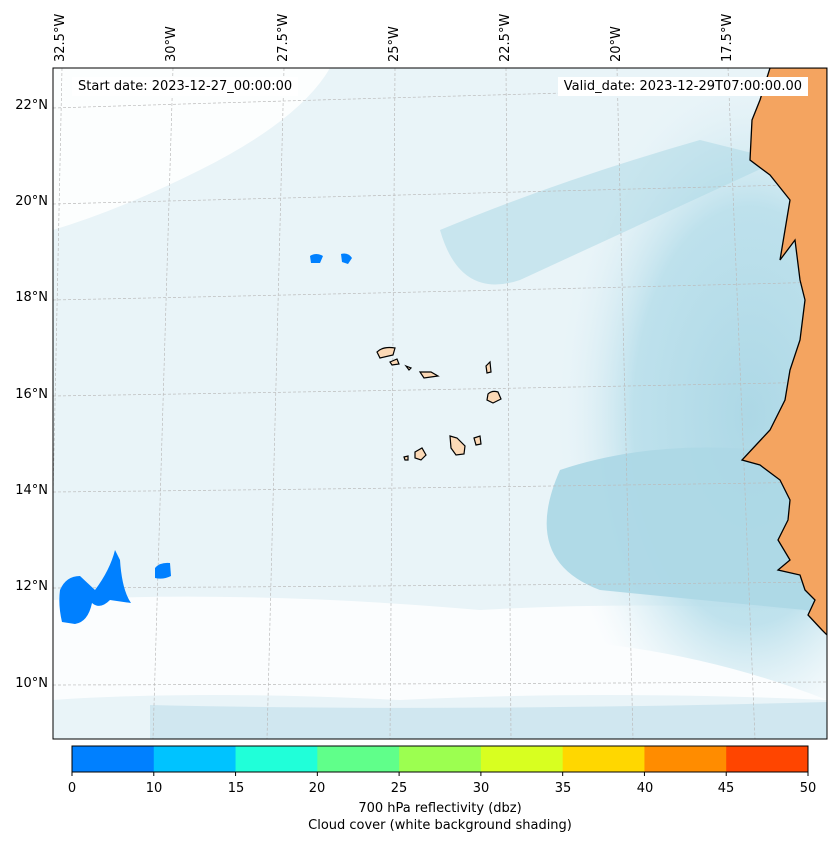 This screenshot has width=837, height=843. What do you see at coordinates (236, 788) in the screenshot?
I see `colorbar-tick-label: 15` at bounding box center [236, 788].